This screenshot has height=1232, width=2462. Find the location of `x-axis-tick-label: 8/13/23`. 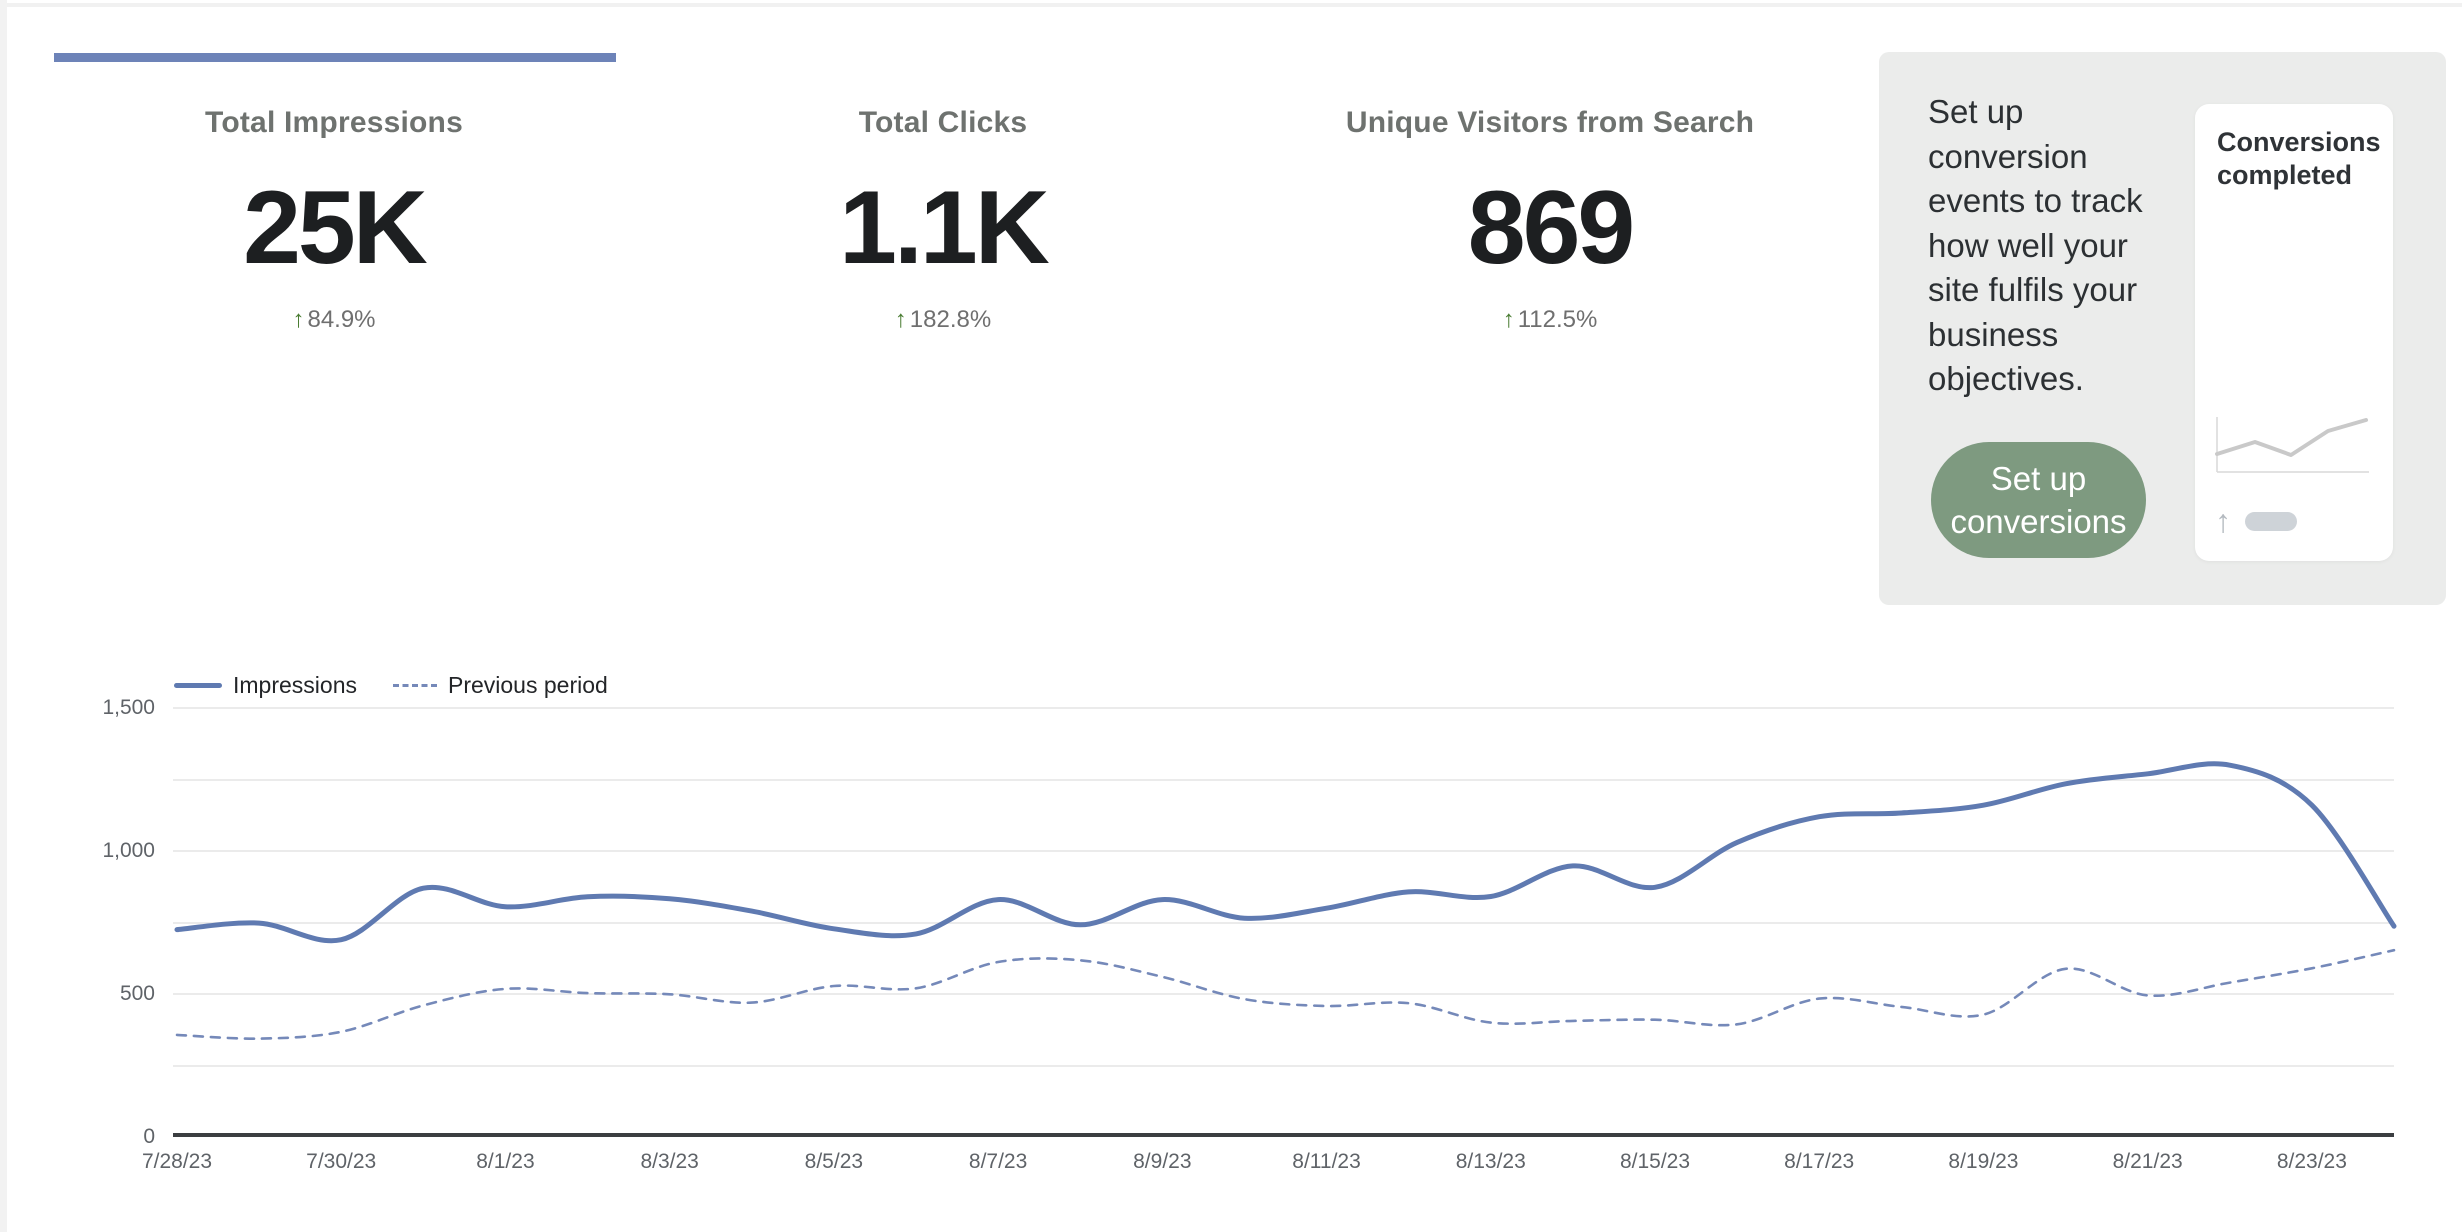

x-axis-tick-label: 8/13/23 is located at coordinates (1490, 1161).